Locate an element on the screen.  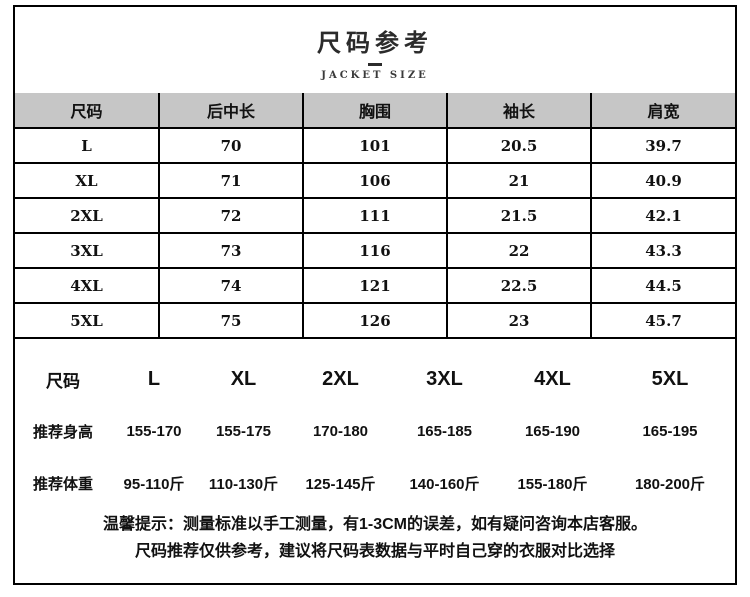
cell-size: 2XL is located at coordinates (87, 215).